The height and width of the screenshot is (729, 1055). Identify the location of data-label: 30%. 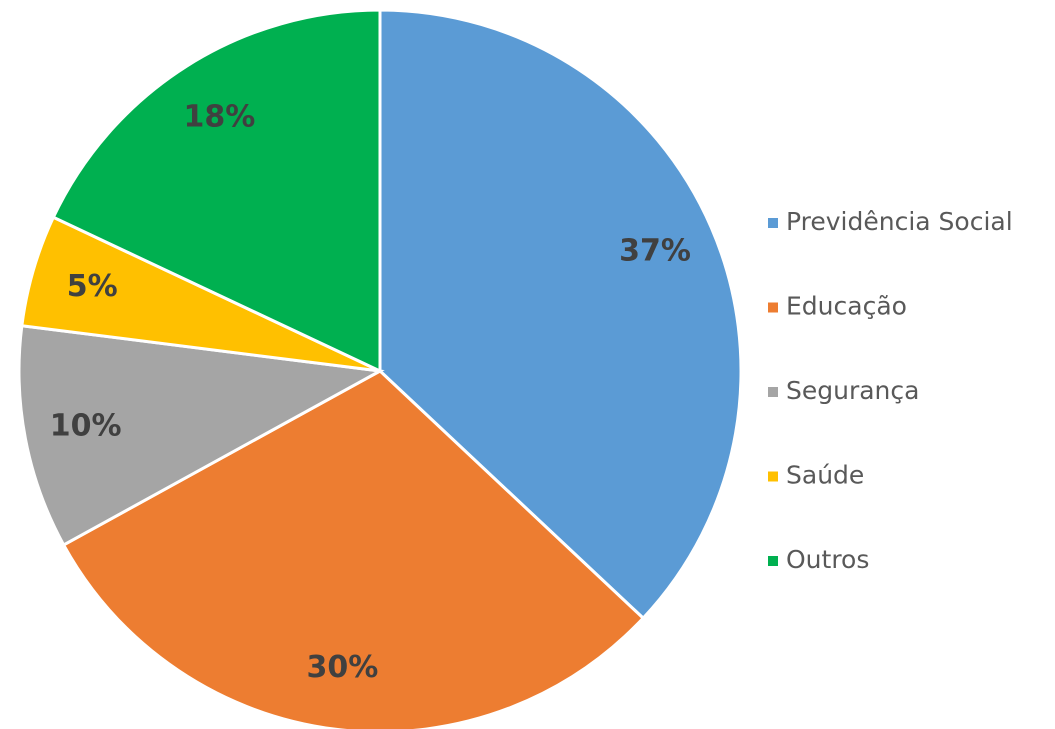
(343, 667).